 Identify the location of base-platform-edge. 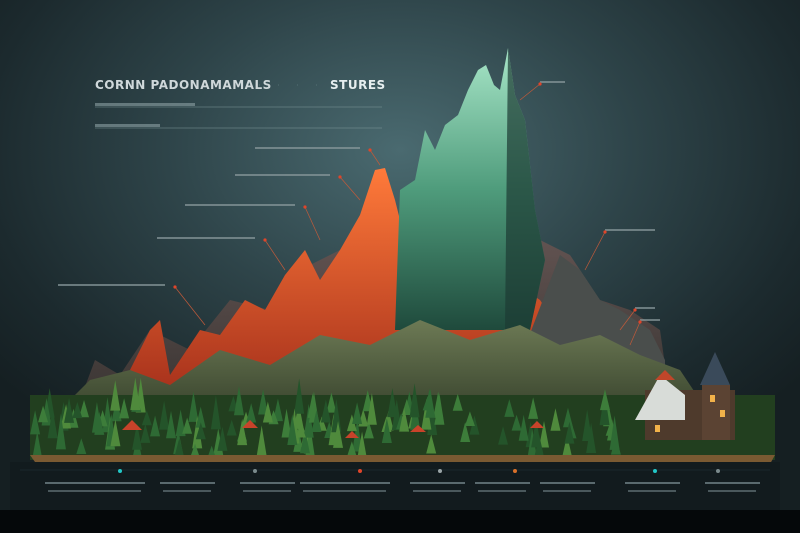
(402, 459).